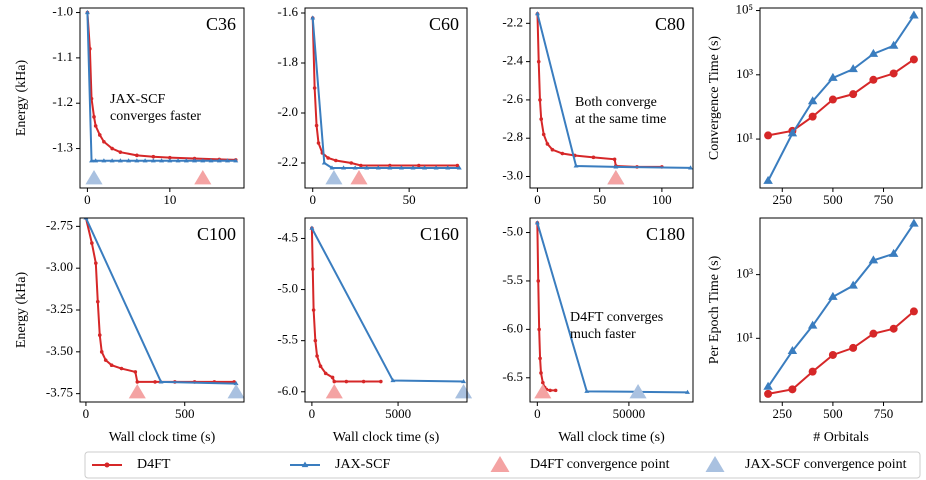  What do you see at coordinates (59, 224) in the screenshot?
I see `y-tick-label: -2.75` at bounding box center [59, 224].